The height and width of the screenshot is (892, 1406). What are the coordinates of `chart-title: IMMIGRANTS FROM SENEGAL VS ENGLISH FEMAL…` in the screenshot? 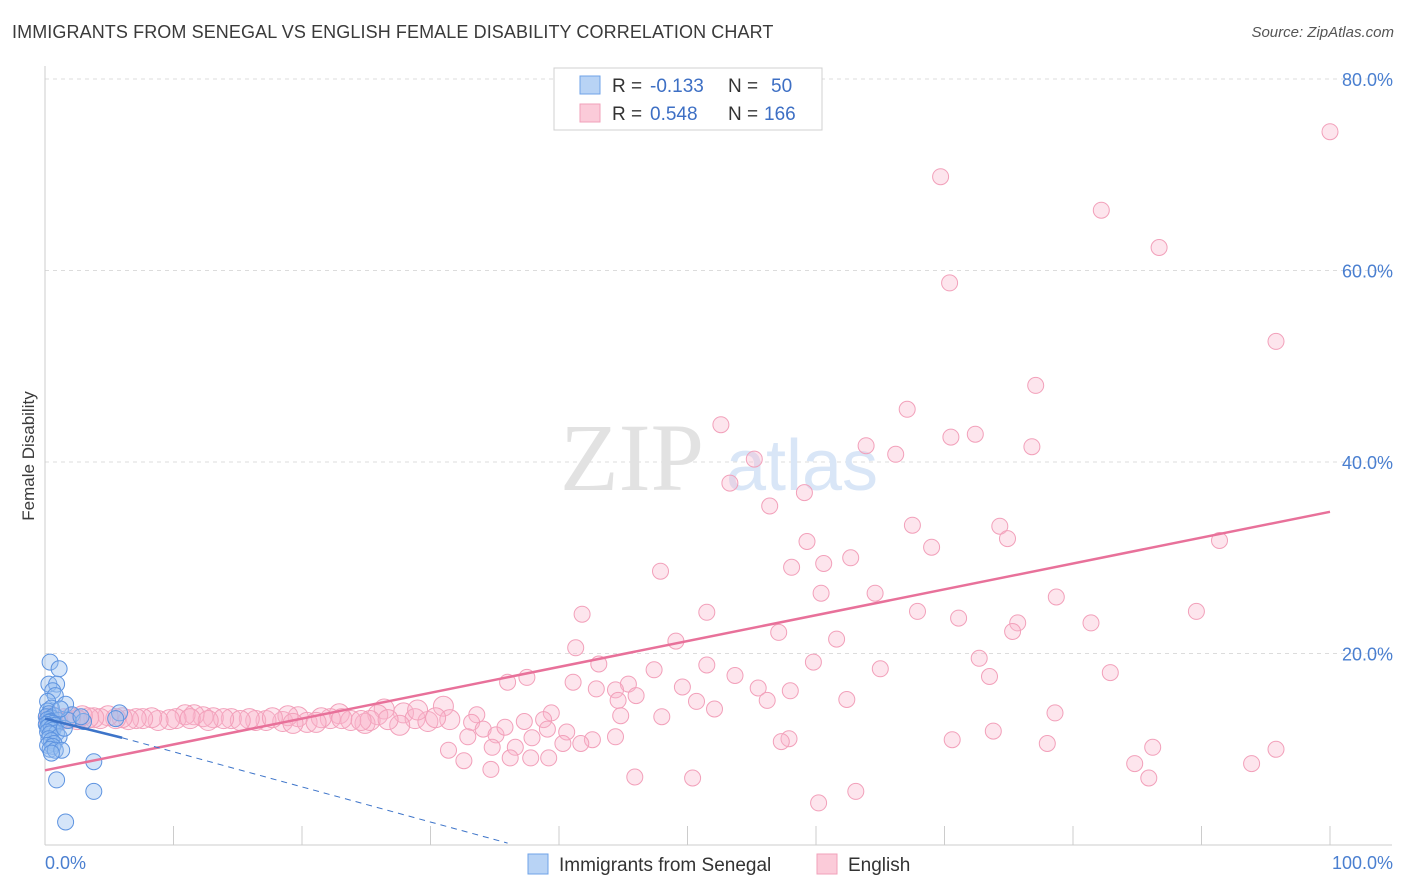 It's located at (393, 32).